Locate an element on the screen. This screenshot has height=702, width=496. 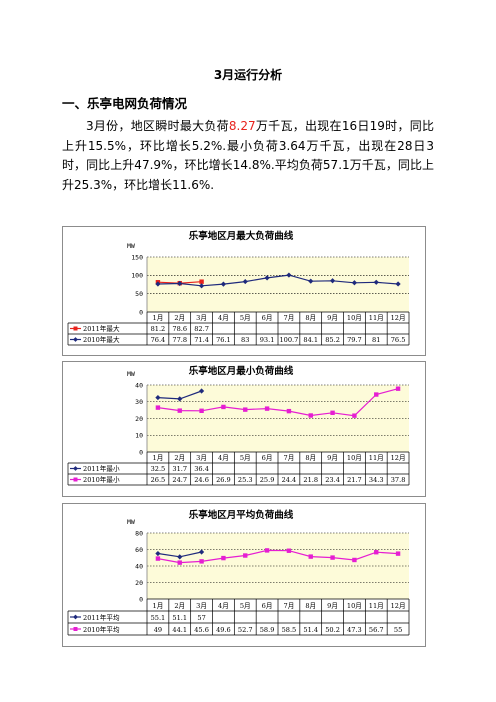
paragraph-text-start: 3月份，地区瞬时最大负荷 is located at coordinates (157, 126).